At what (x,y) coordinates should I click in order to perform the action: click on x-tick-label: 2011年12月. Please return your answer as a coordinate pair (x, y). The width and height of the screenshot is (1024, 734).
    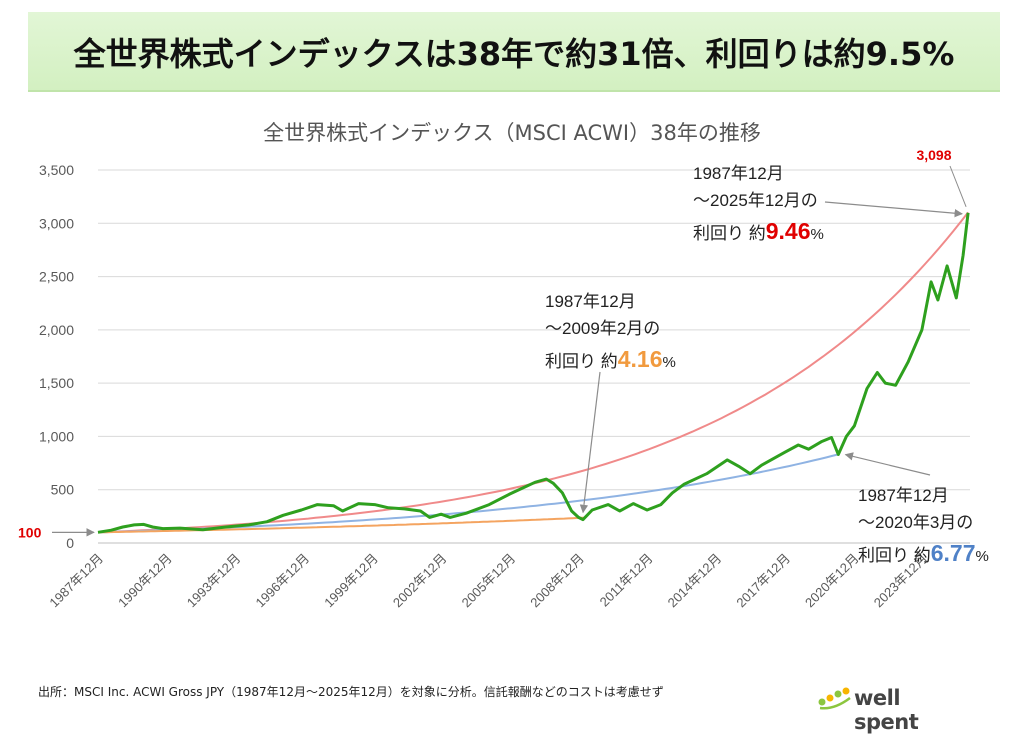
    Looking at the image, I should click on (626, 580).